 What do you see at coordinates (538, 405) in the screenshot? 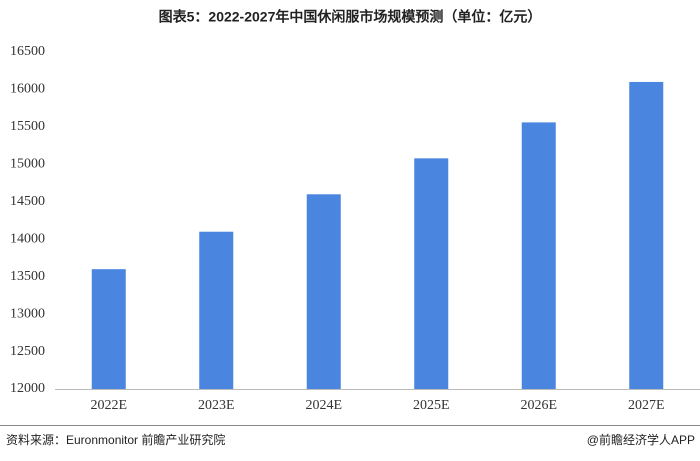
I see `x-tick-label: 2026E` at bounding box center [538, 405].